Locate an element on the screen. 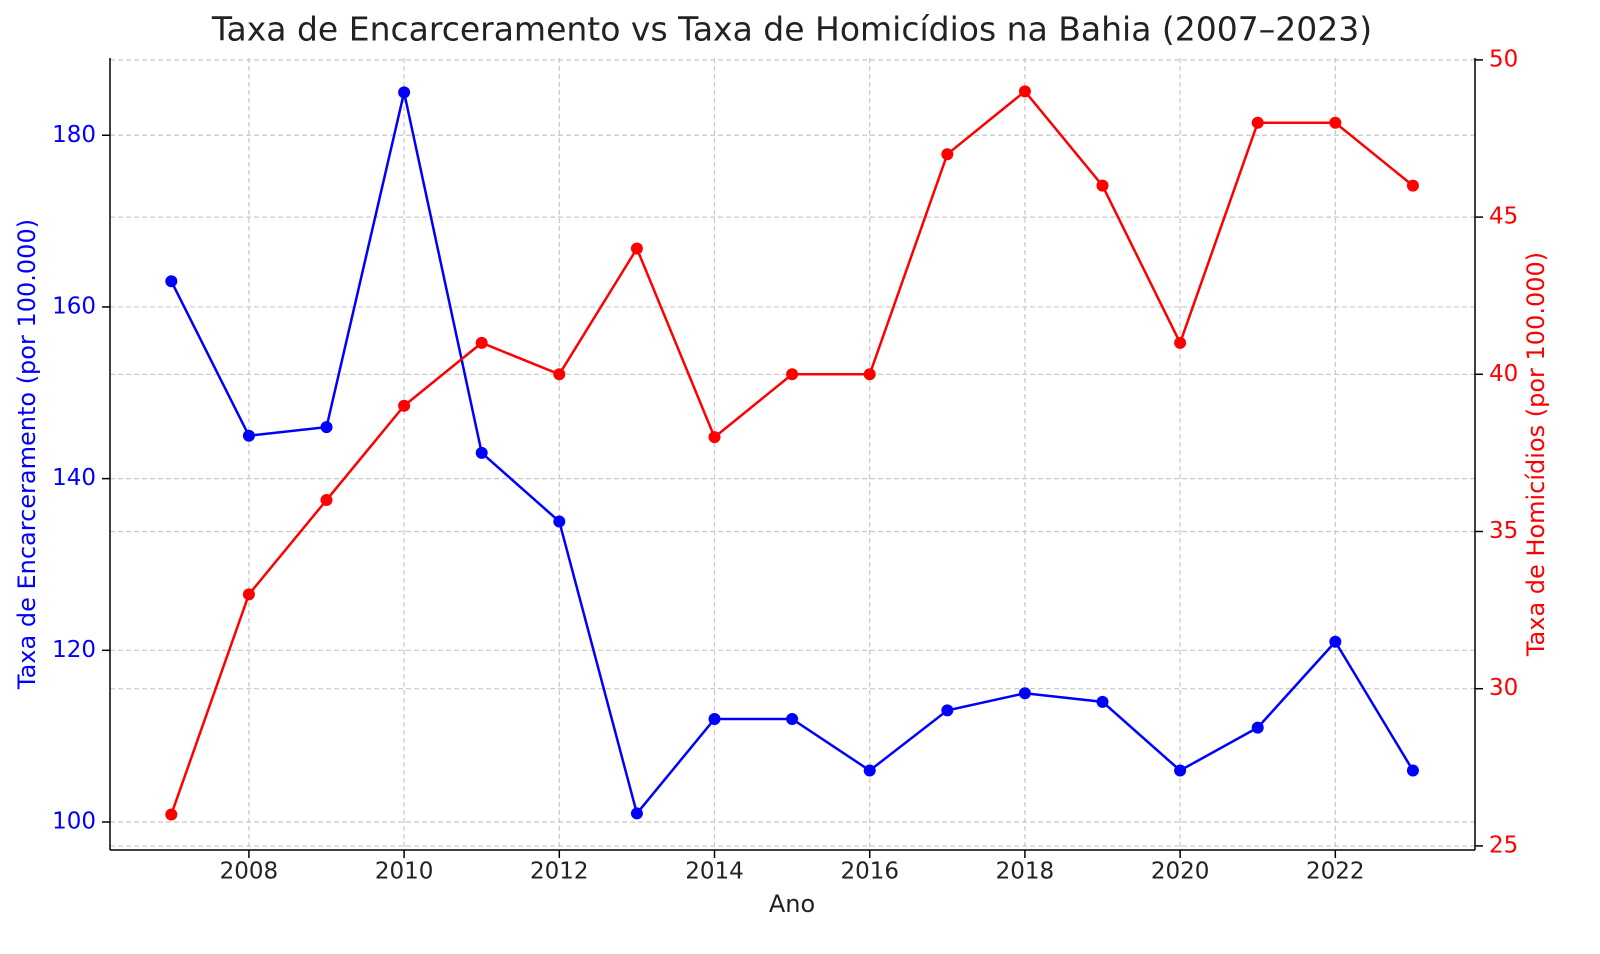 This screenshot has width=1600, height=954. y-tick-label: 140 is located at coordinates (74, 478).